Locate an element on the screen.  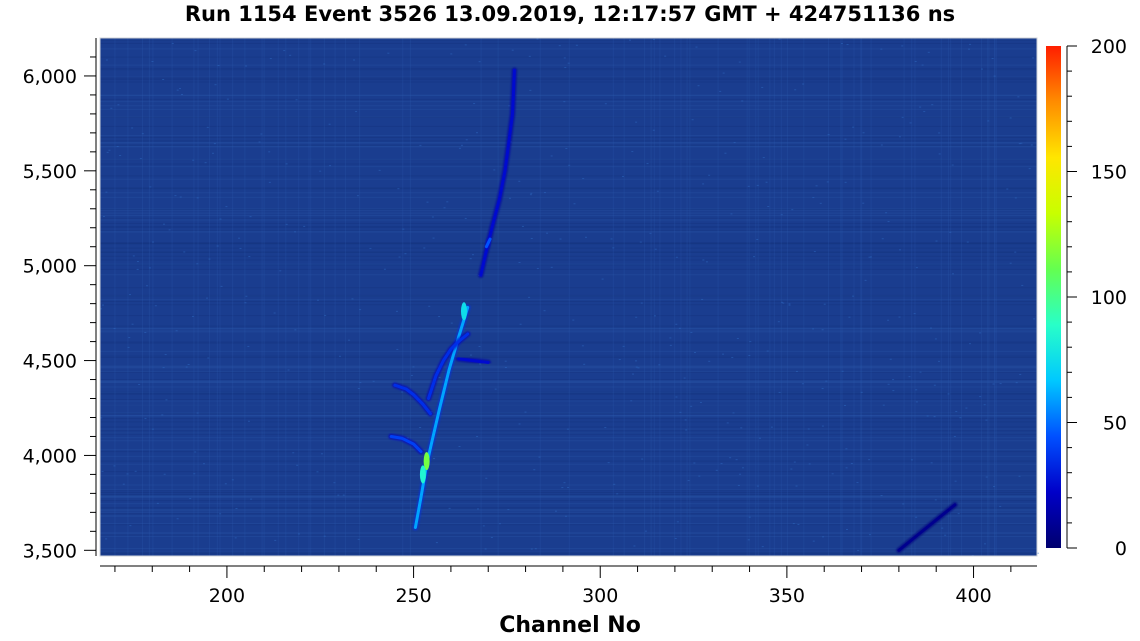
y-axis: 3,500 4,000 4,500 5,000 5,500 6,000 is located at coordinates (60, 300).